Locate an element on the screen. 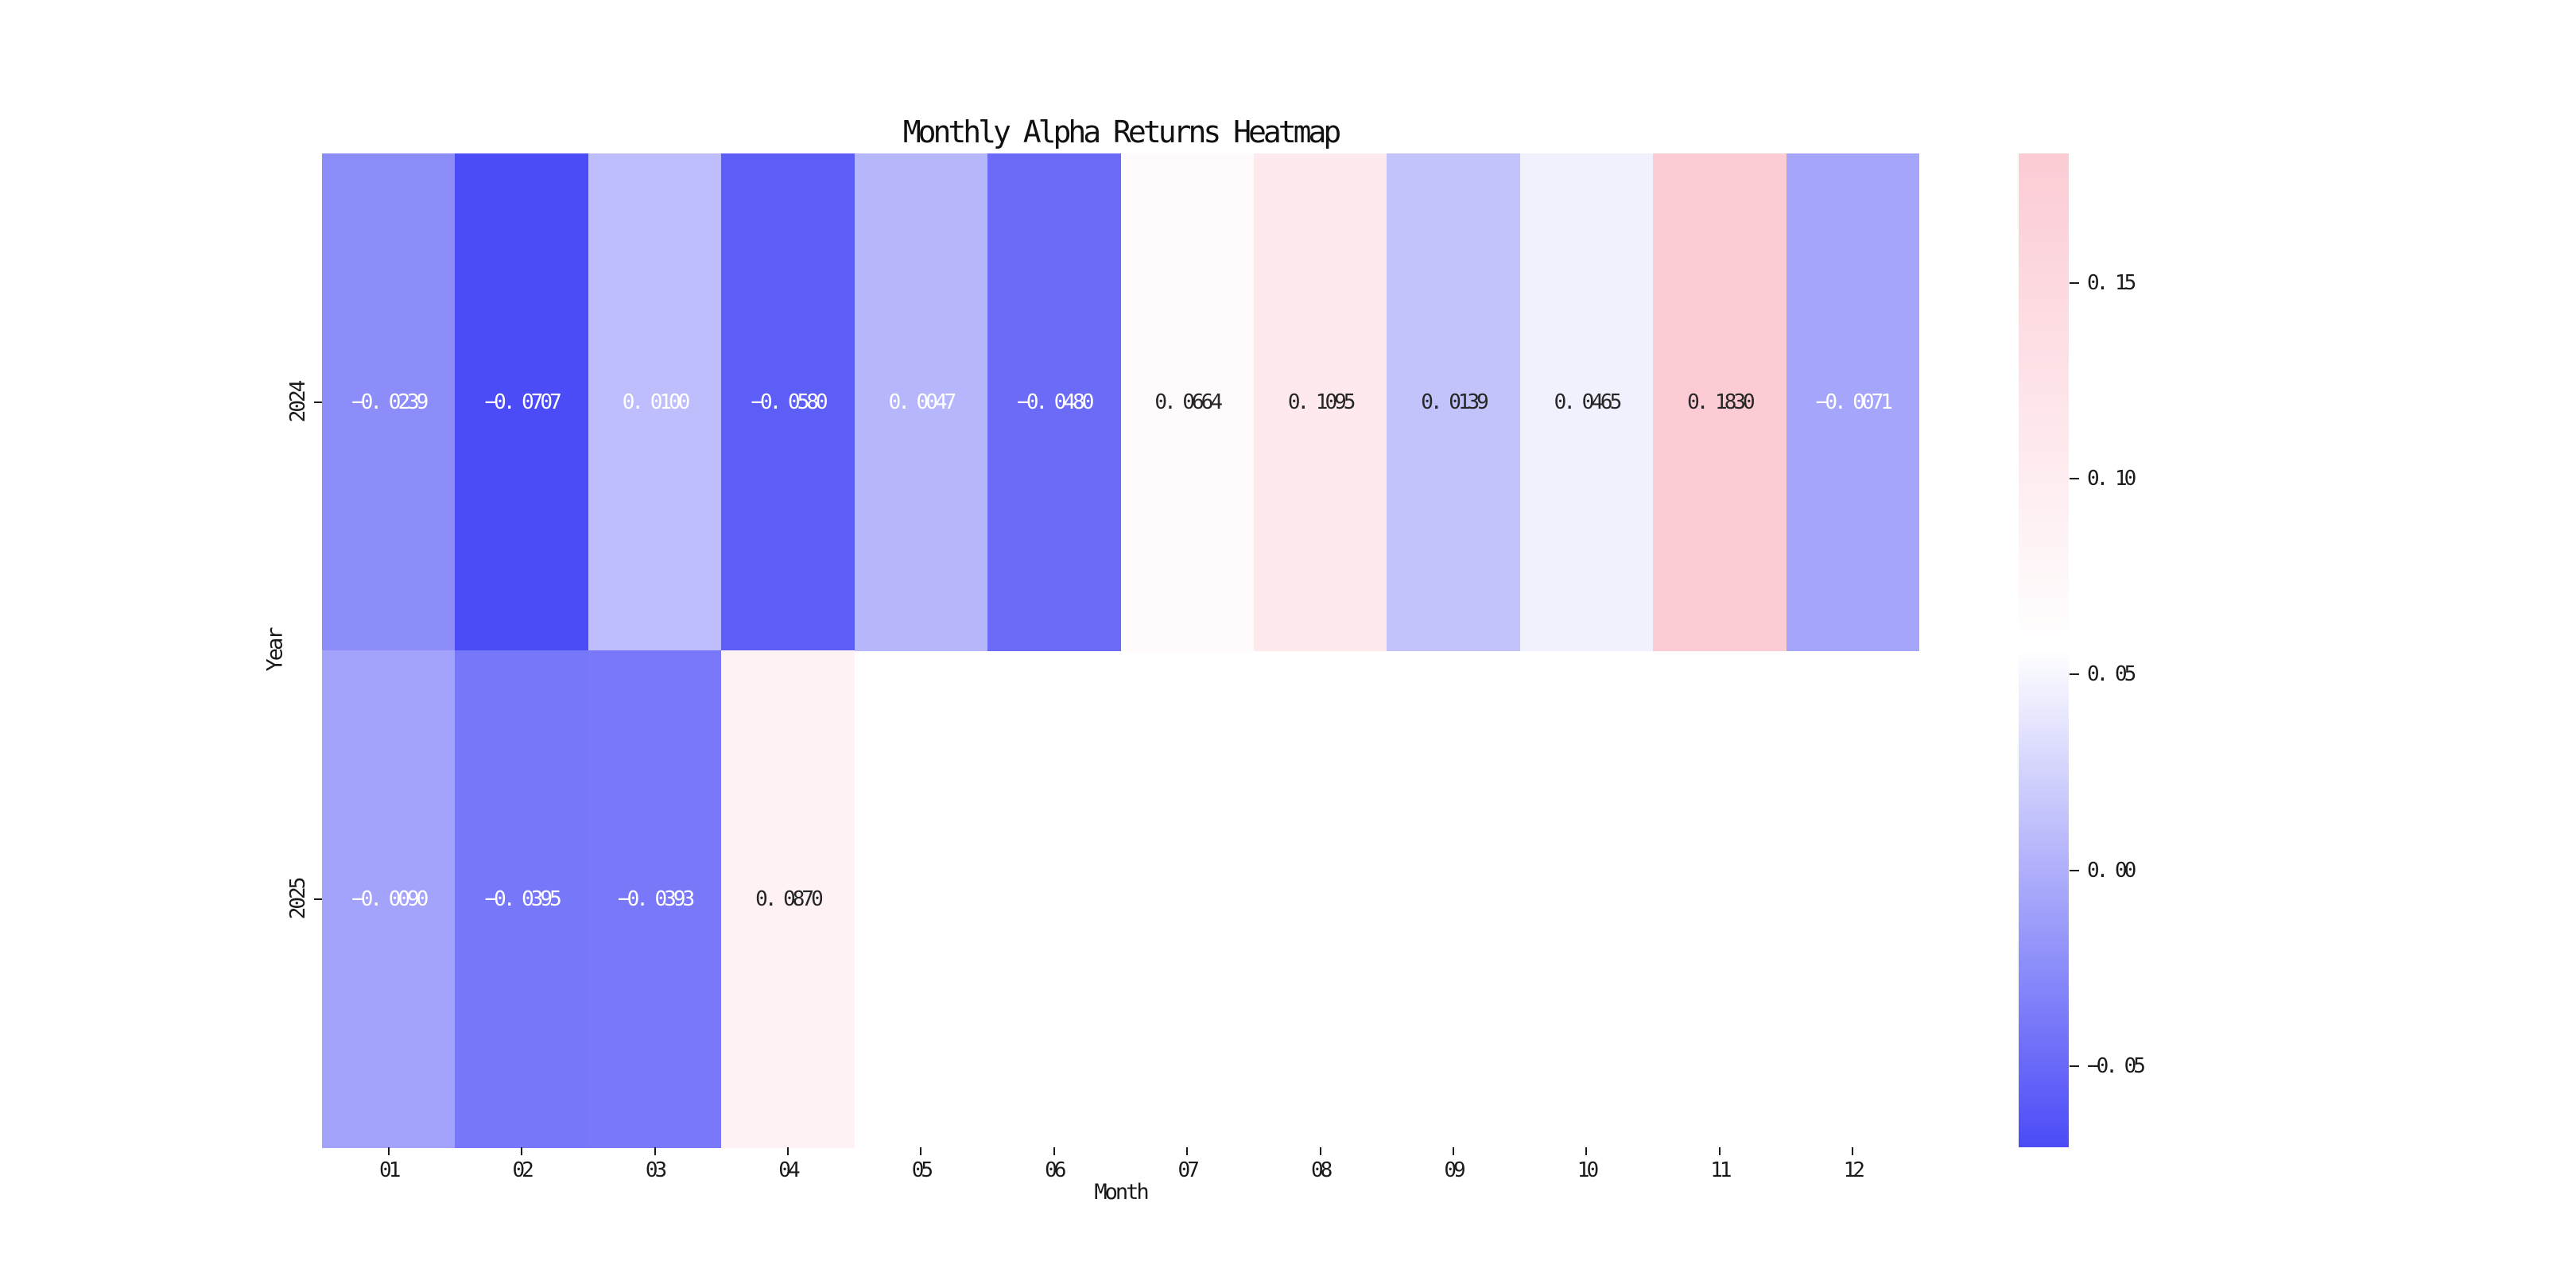 This screenshot has width=2576, height=1288. cell-value: 0. 1830 is located at coordinates (1721, 402).